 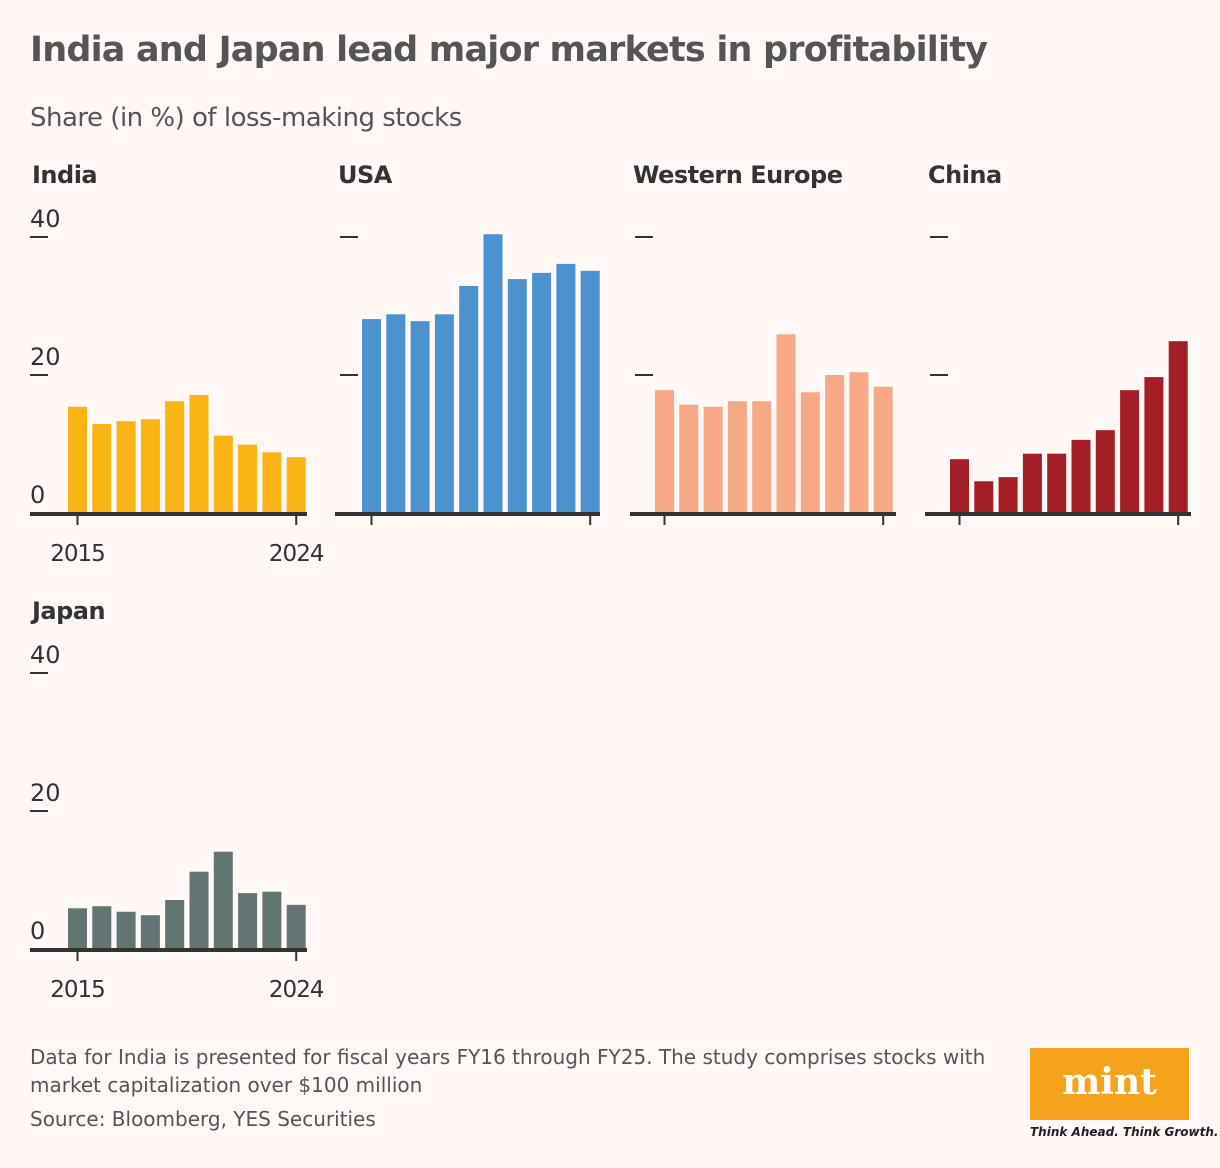 I want to click on japan-bar-2023, so click(x=272, y=920).